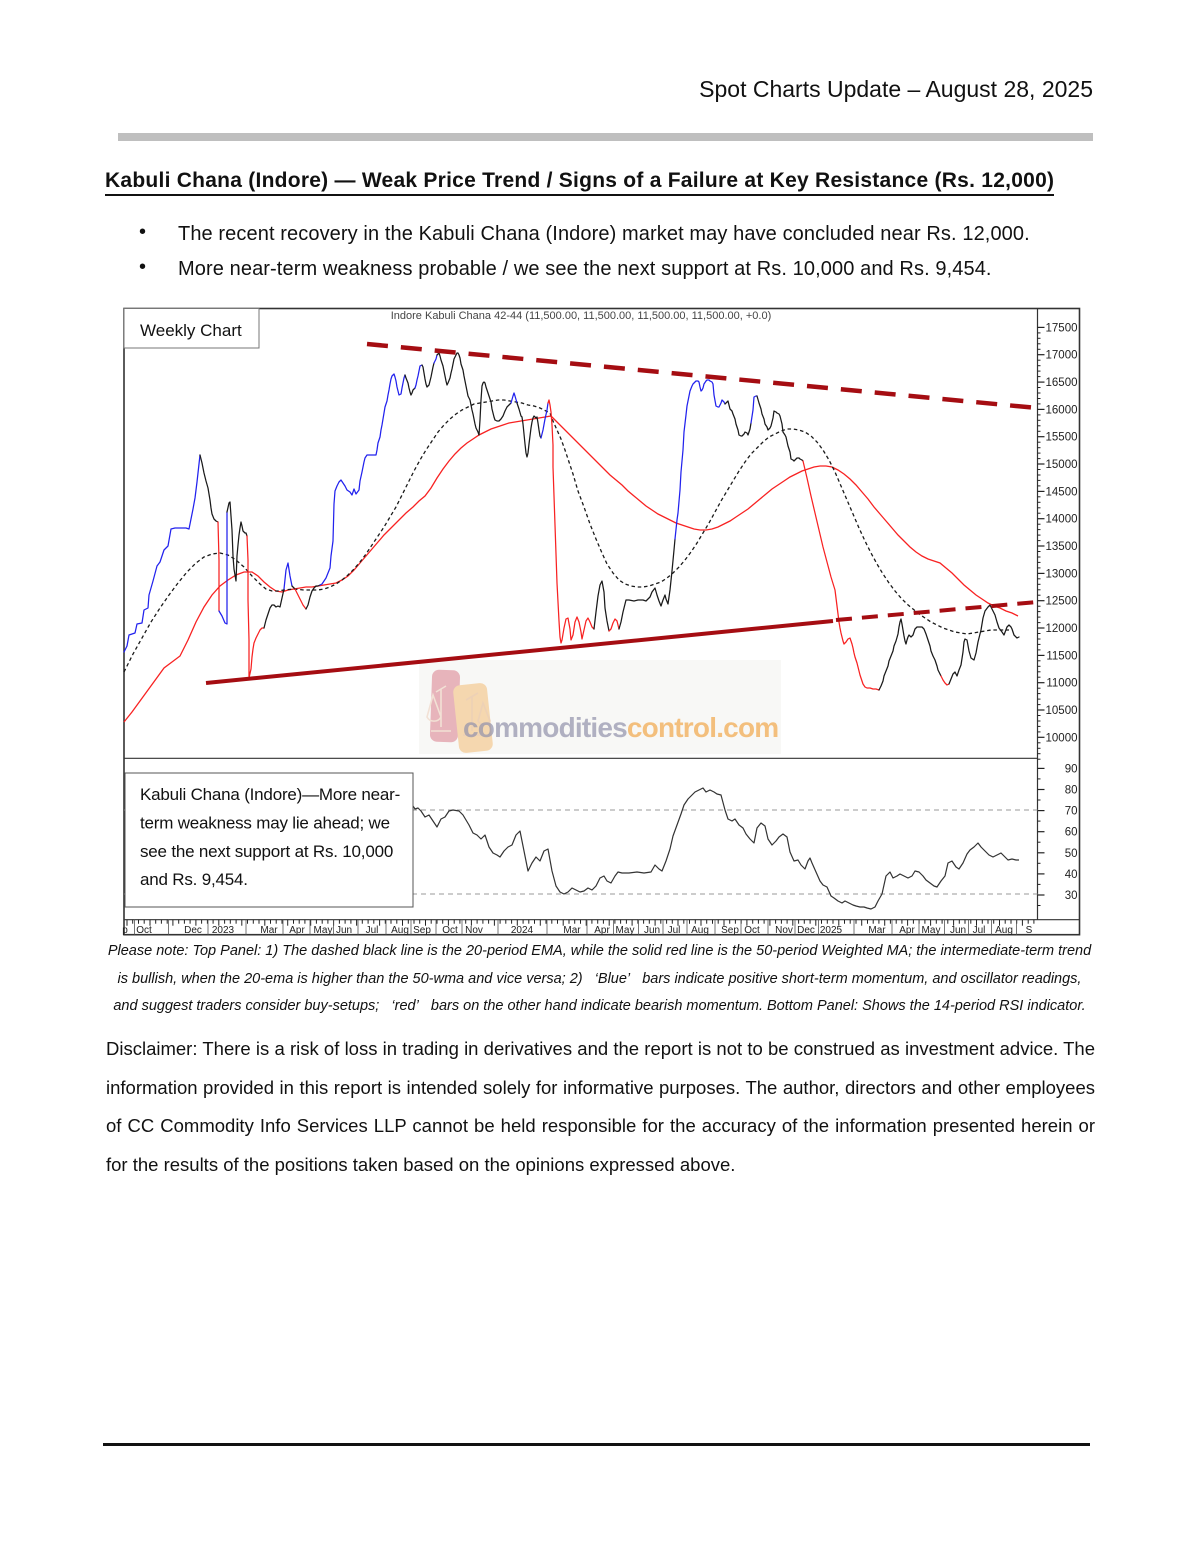  Describe the element at coordinates (1062, 520) in the screenshot. I see `svg-text: 14000` at that location.